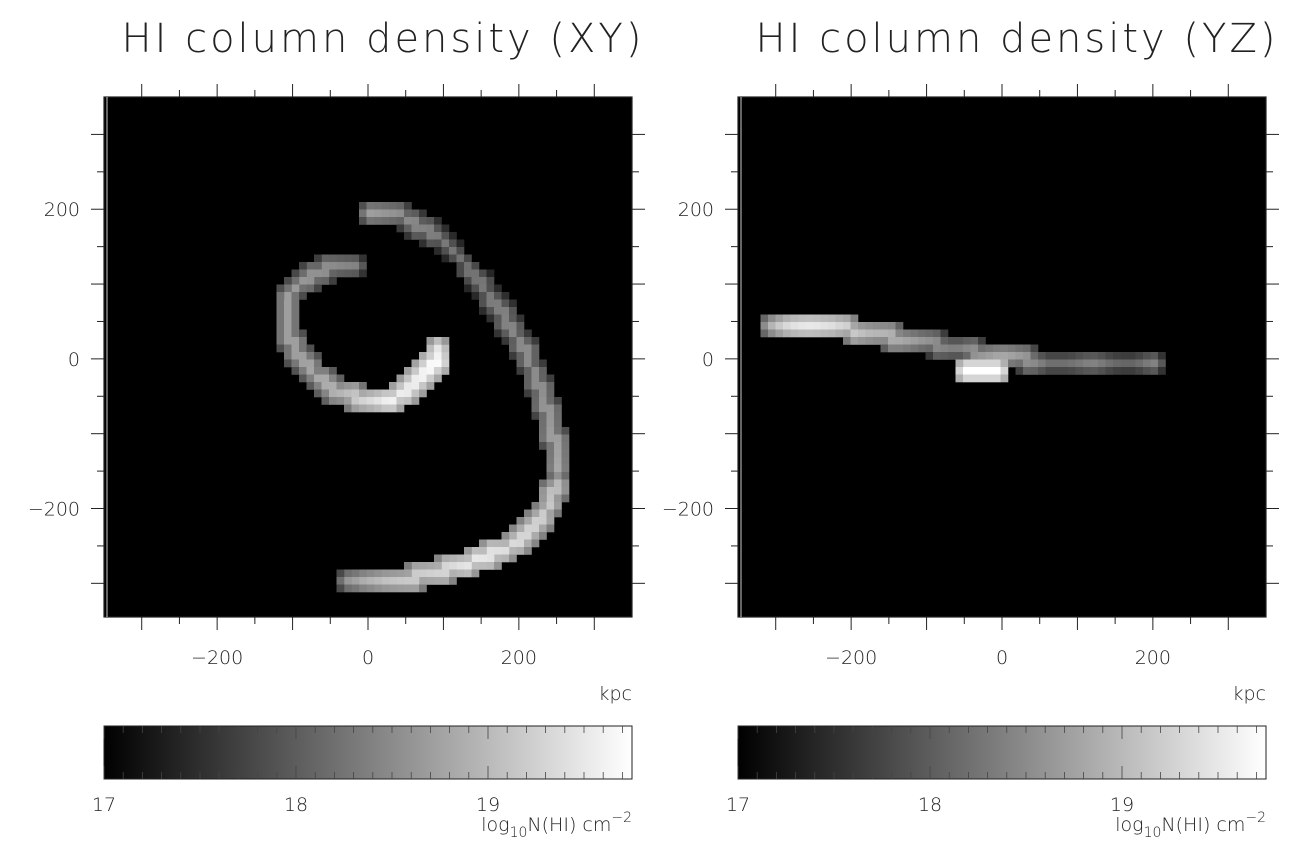 Image resolution: width=1297 pixels, height=842 pixels. What do you see at coordinates (1017, 39) in the screenshot?
I see `panel-title-yz: HI column density (YZ)` at bounding box center [1017, 39].